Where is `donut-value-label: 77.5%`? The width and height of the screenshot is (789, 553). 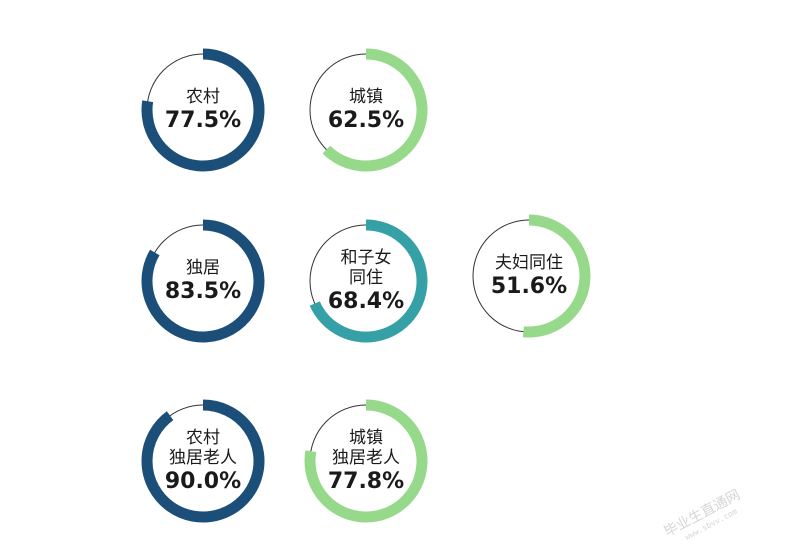
donut-value-label: 77.5% is located at coordinates (203, 120).